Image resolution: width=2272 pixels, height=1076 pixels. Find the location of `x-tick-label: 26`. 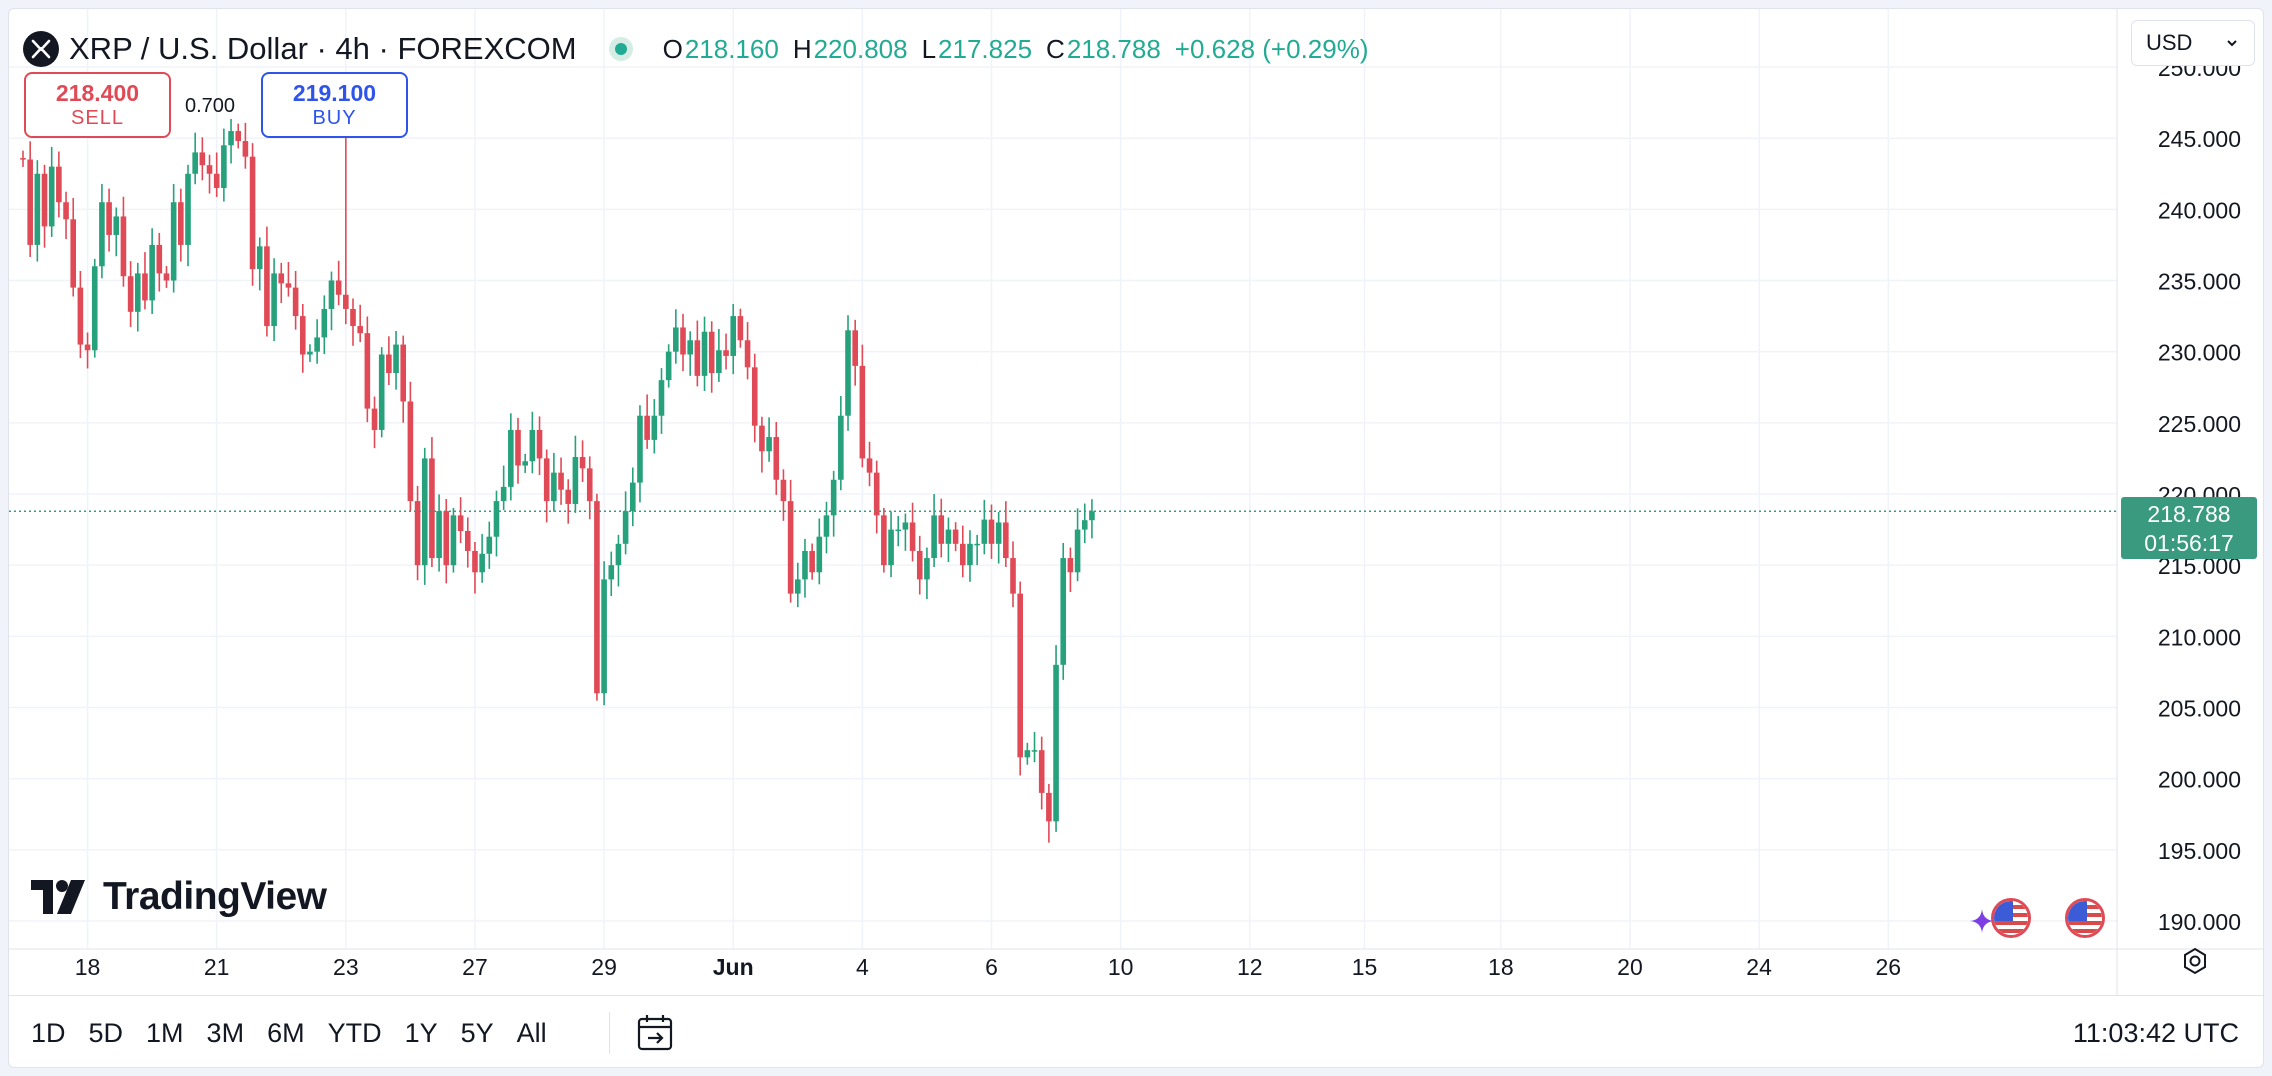

x-tick-label: 26 is located at coordinates (1888, 967).